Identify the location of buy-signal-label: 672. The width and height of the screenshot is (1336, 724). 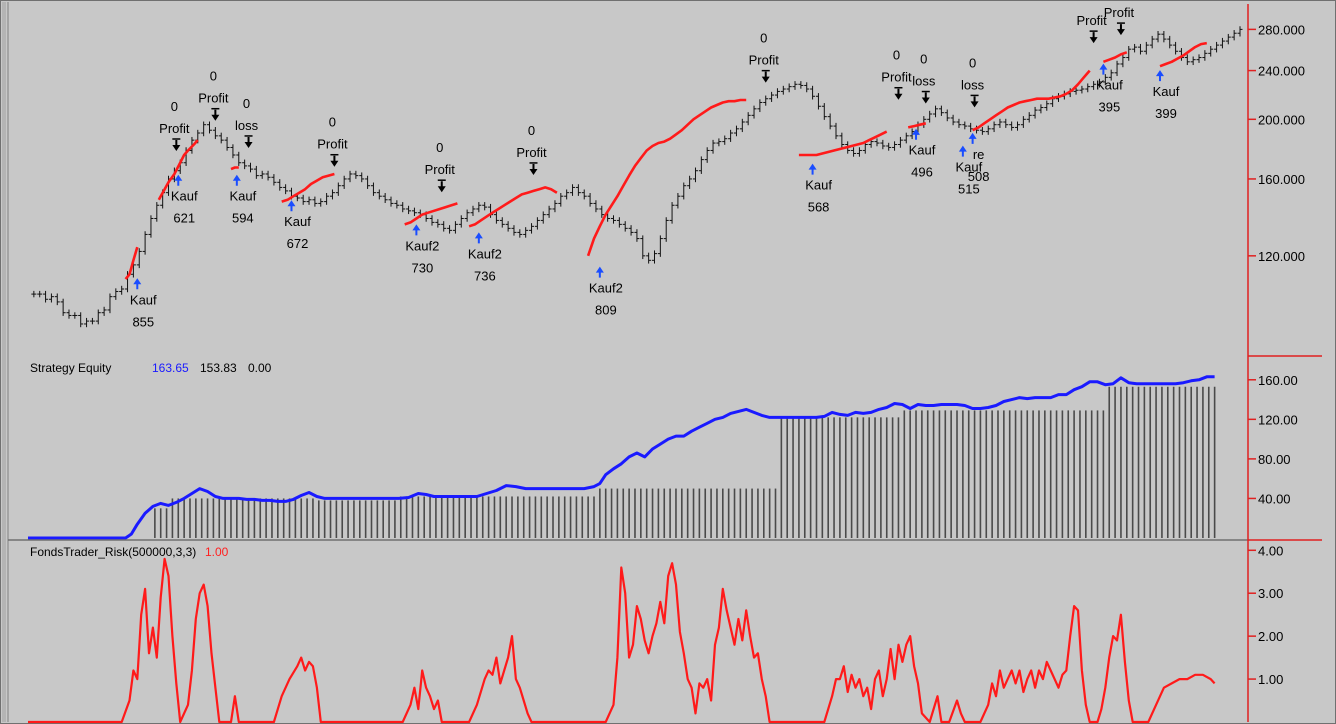
(298, 243).